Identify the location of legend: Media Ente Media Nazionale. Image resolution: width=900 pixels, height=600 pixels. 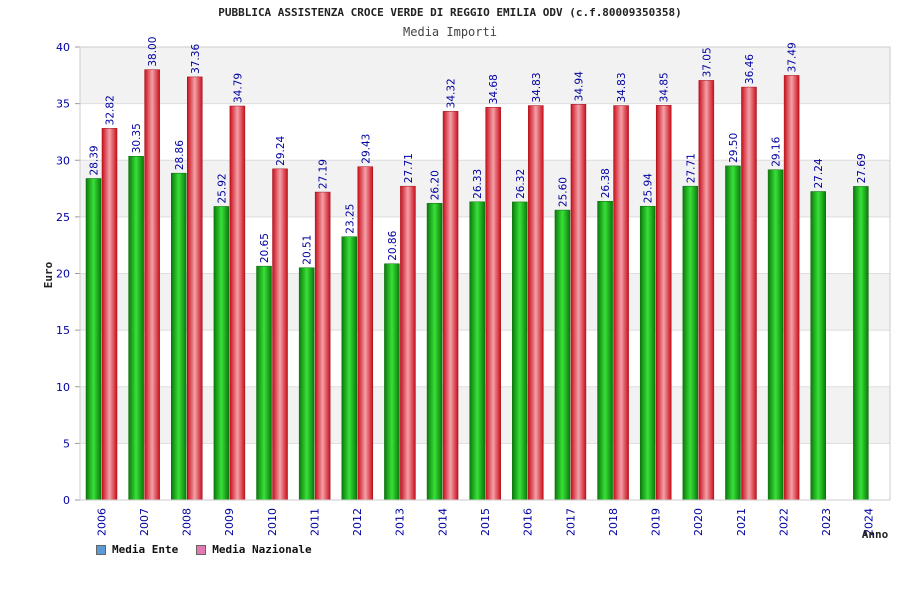
(204, 549).